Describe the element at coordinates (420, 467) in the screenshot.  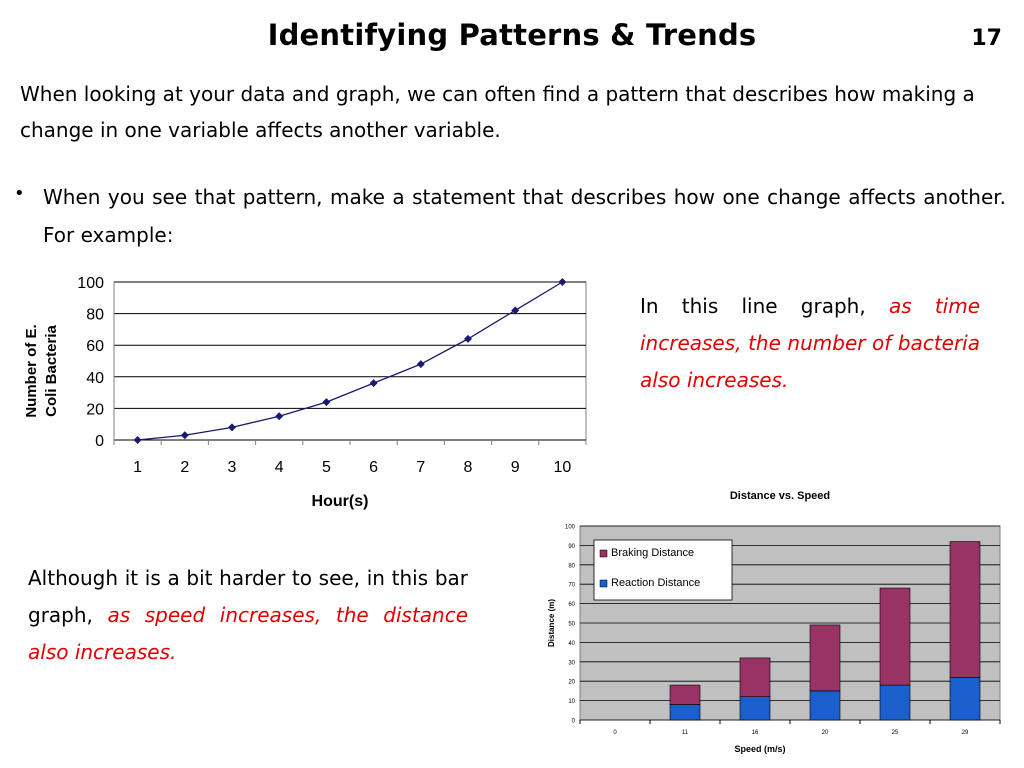
I see `x-tick-label: 7` at that location.